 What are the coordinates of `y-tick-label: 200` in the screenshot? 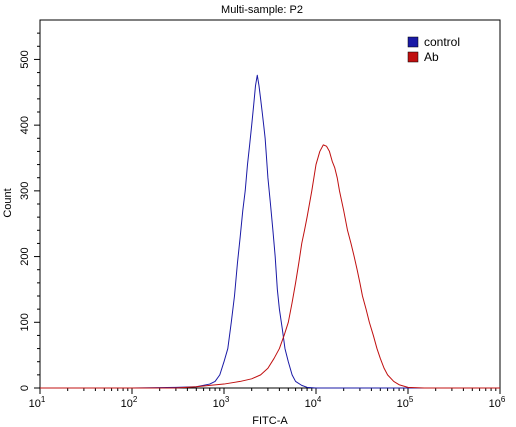 It's located at (25, 256).